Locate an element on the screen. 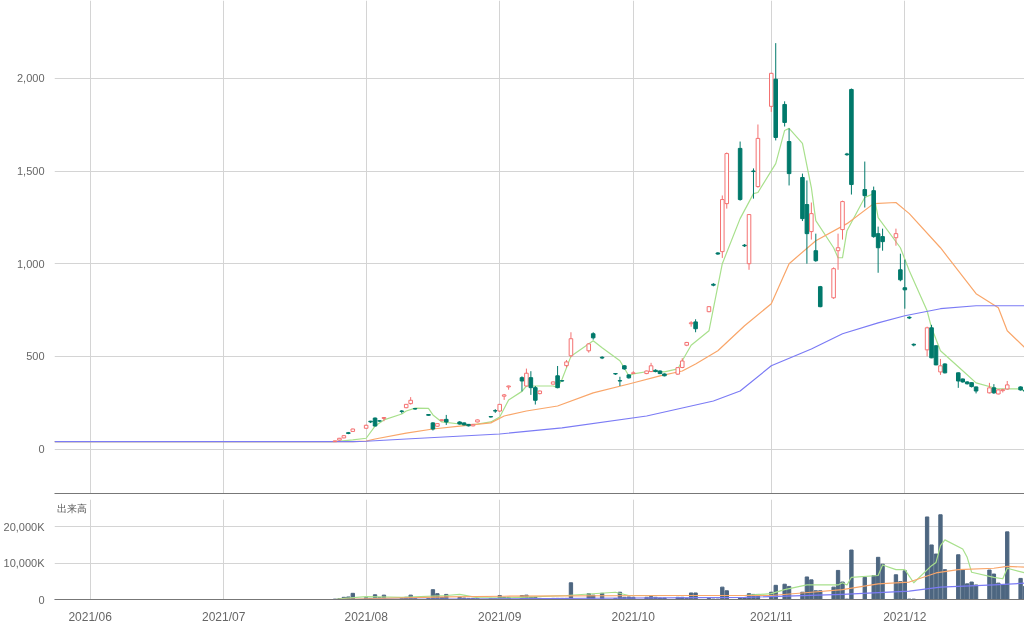  y-tick-label: 1,500 is located at coordinates (30, 171).